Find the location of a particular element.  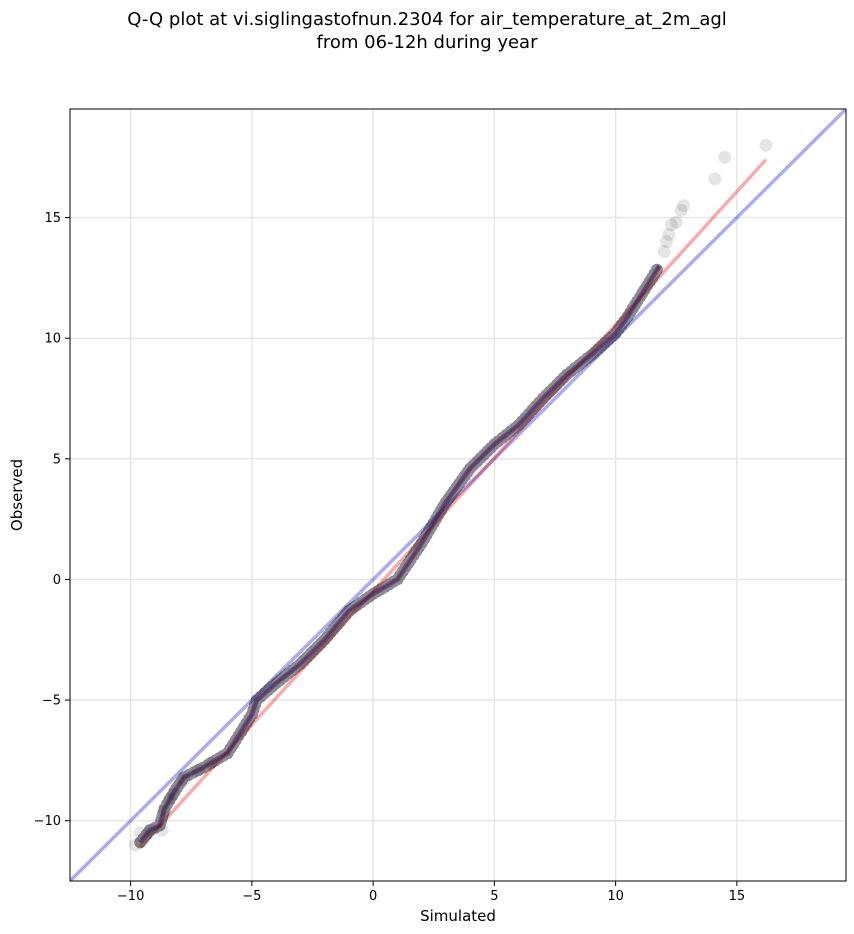

x-tick-label: 10 is located at coordinates (615, 896).